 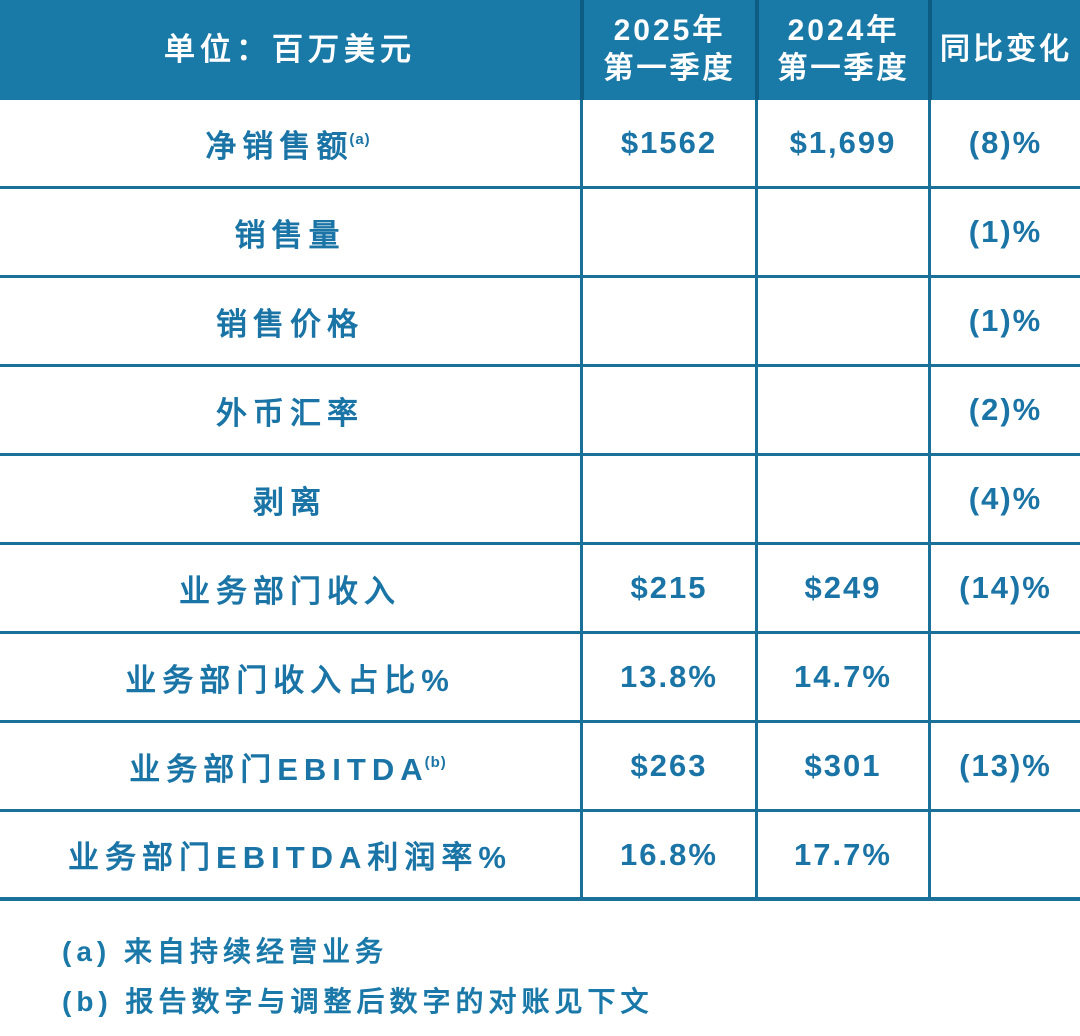 I want to click on value-2025-cell: $263, so click(x=667, y=766).